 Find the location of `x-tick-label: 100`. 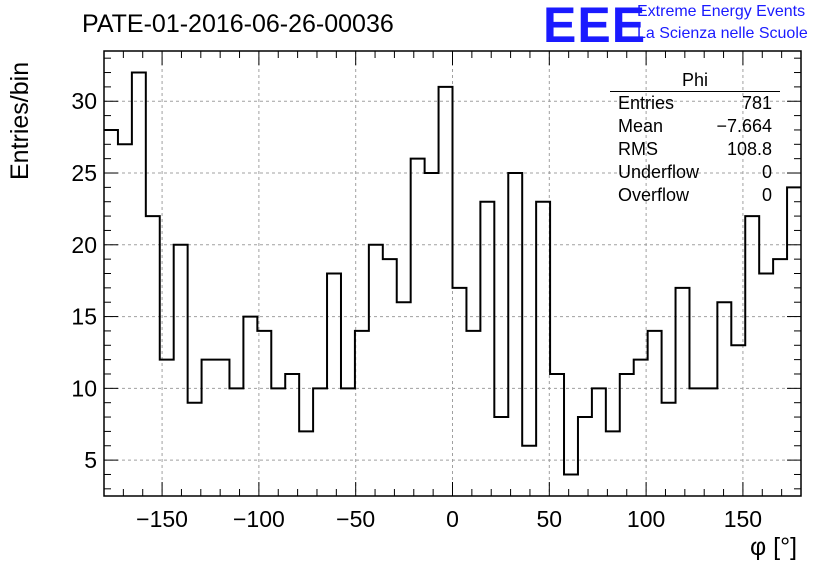

x-tick-label: 100 is located at coordinates (646, 519).